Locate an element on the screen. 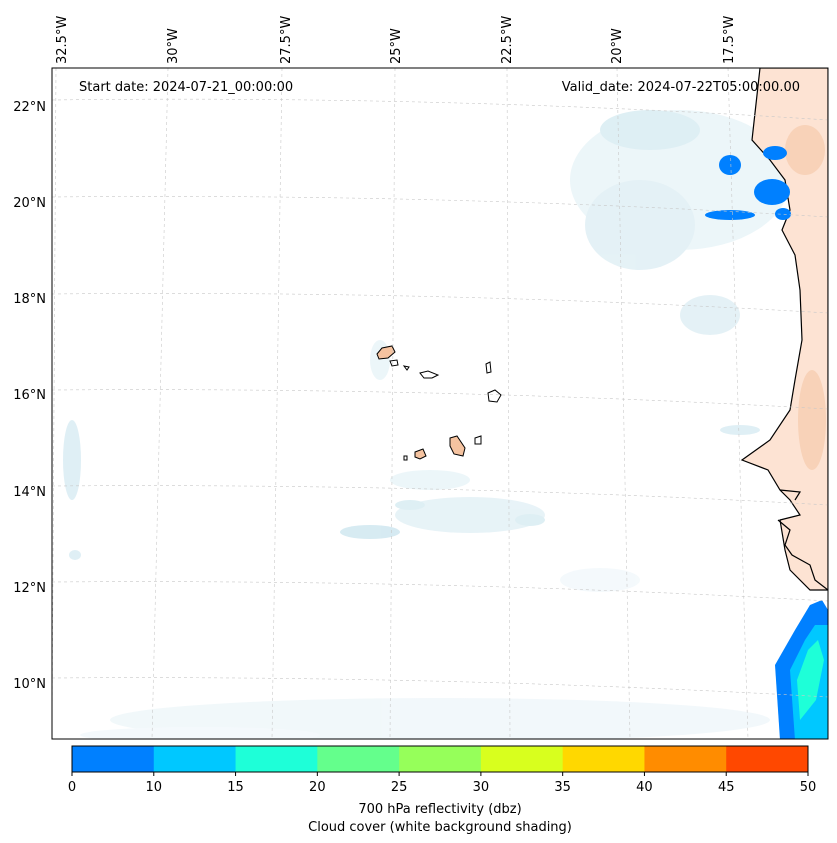  colorbar-sublabel: Cloud cover (white background shading) is located at coordinates (440, 827).